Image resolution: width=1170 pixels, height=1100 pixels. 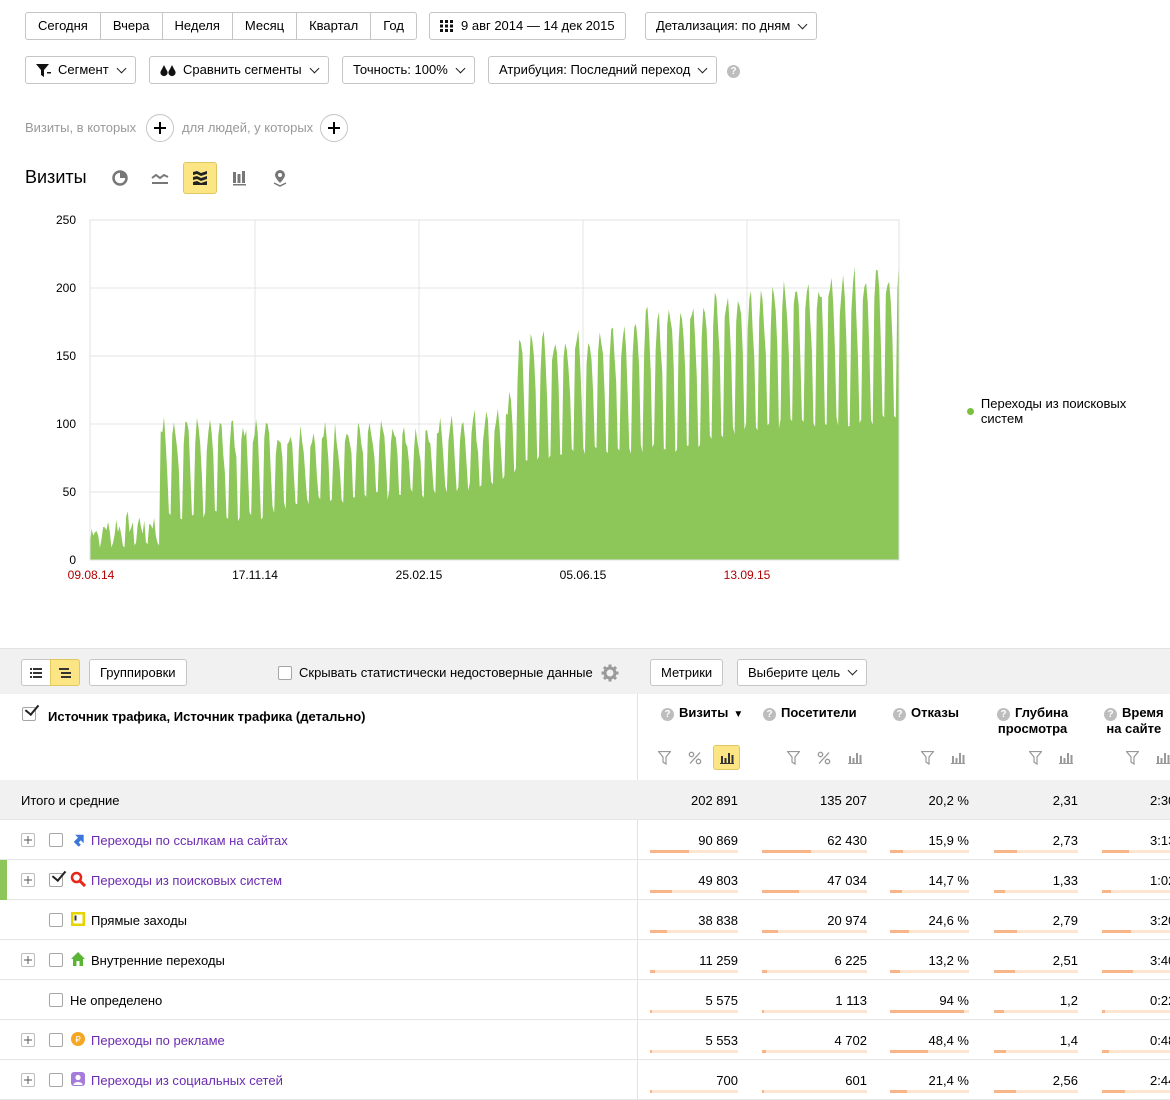 What do you see at coordinates (65, 356) in the screenshot?
I see `y-tick-label: 150` at bounding box center [65, 356].